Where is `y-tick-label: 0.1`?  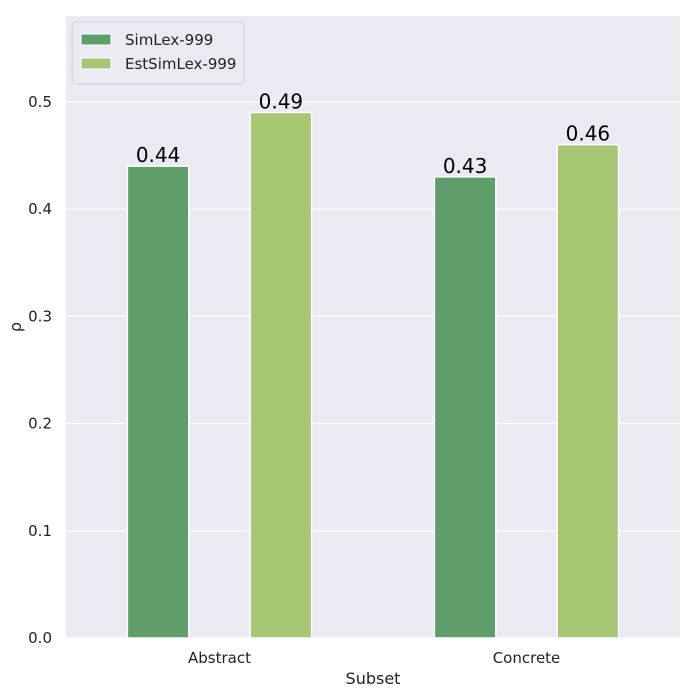
y-tick-label: 0.1 is located at coordinates (40, 531).